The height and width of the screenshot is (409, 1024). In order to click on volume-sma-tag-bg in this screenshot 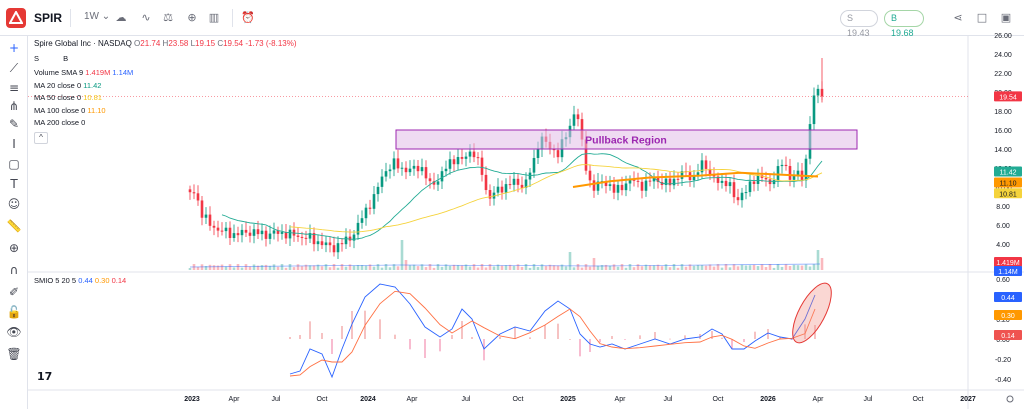, I will do `click(1008, 271)`.